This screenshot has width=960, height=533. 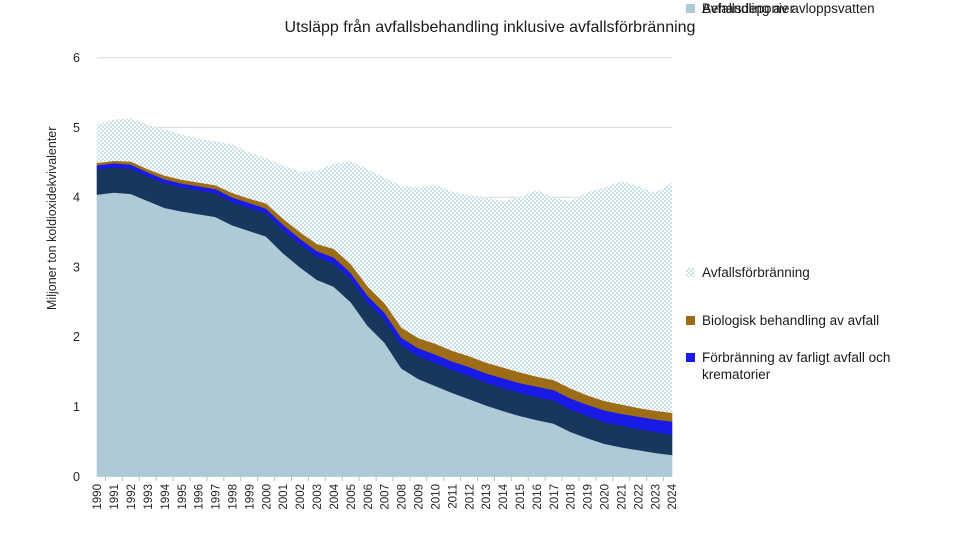 I want to click on x-tick-label: 2010, so click(x=436, y=497).